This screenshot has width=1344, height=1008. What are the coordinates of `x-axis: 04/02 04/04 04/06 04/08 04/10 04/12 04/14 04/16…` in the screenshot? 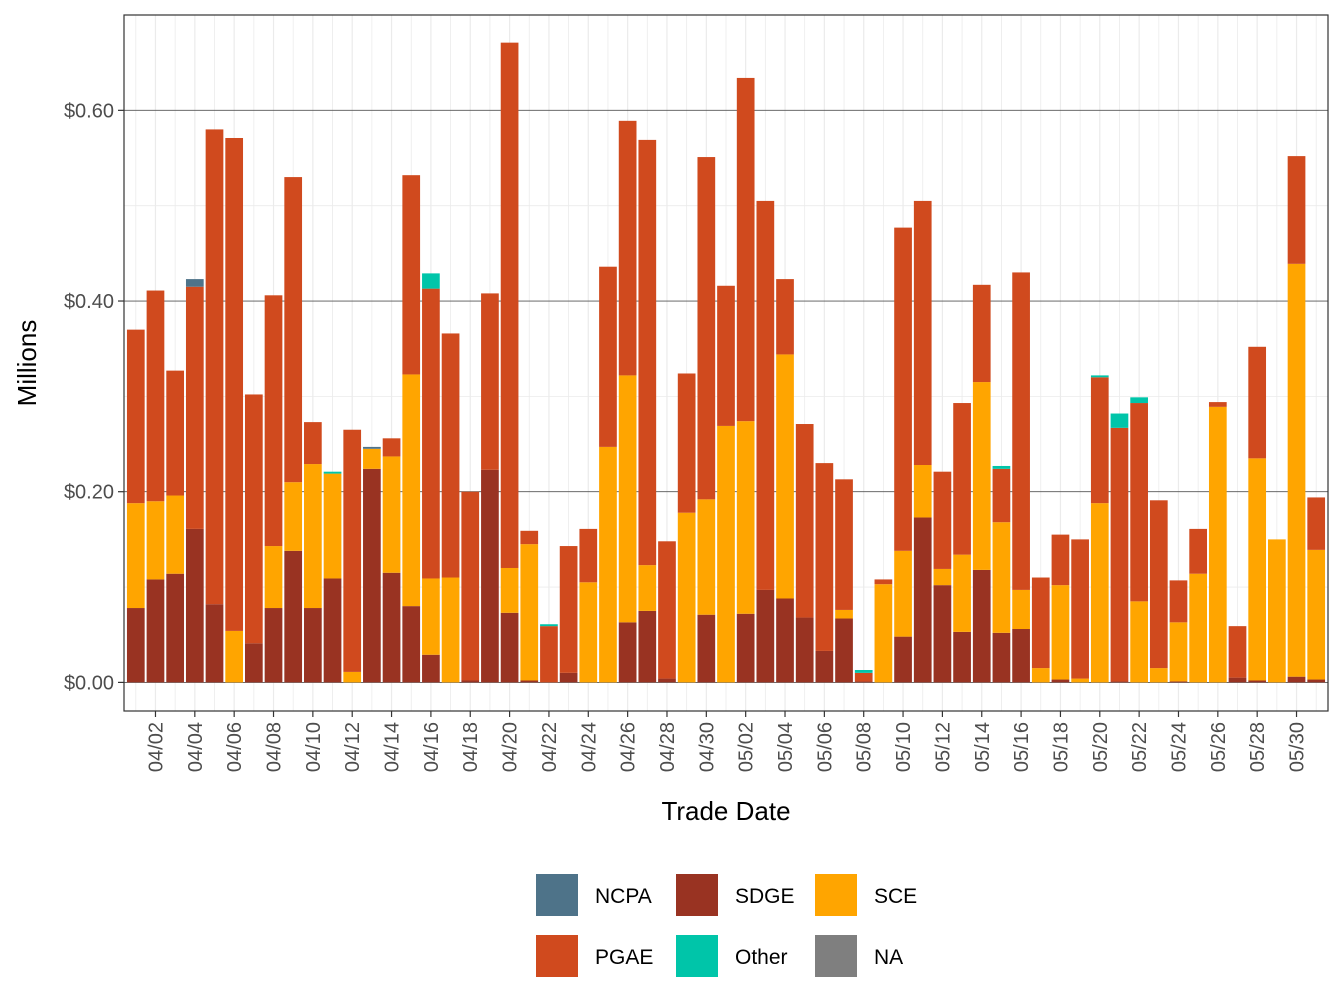 It's located at (727, 741).